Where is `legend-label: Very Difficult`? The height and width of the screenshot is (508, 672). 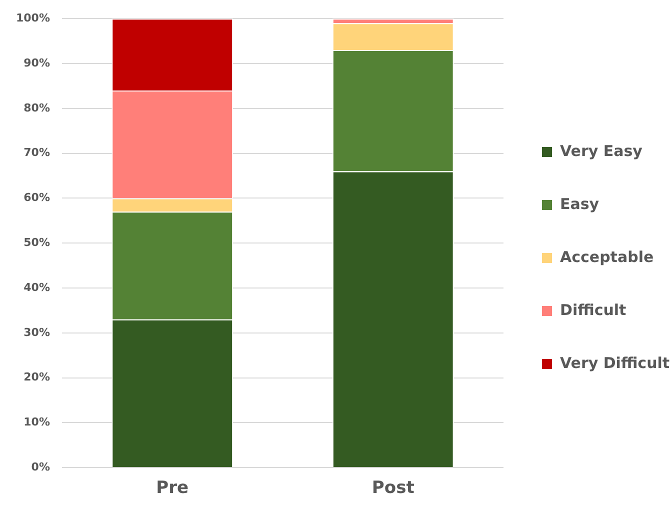
legend-label: Very Difficult is located at coordinates (615, 363).